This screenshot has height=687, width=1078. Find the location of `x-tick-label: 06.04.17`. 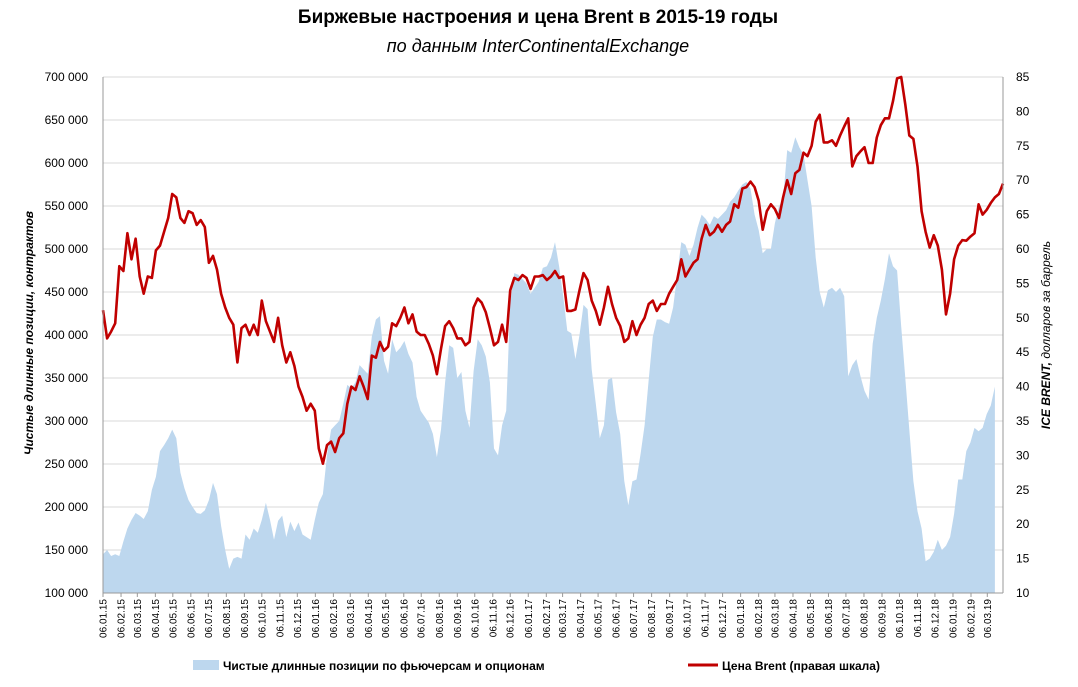

x-tick-label: 06.04.17 is located at coordinates (581, 618).